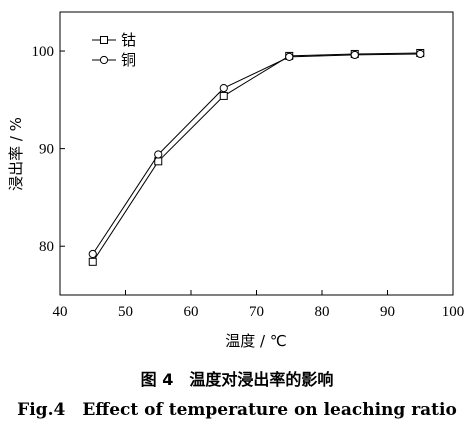 The image size is (474, 426). Describe the element at coordinates (128, 60) in the screenshot. I see `legend-label-circle: 铜` at that location.